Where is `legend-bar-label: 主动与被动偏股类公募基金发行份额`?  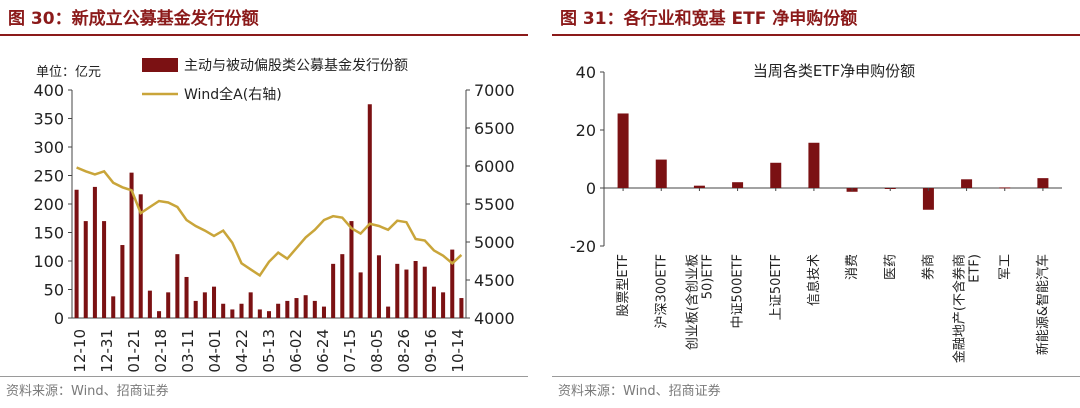 legend-bar-label: 主动与被动偏股类公募基金发行份额 is located at coordinates (296, 65).